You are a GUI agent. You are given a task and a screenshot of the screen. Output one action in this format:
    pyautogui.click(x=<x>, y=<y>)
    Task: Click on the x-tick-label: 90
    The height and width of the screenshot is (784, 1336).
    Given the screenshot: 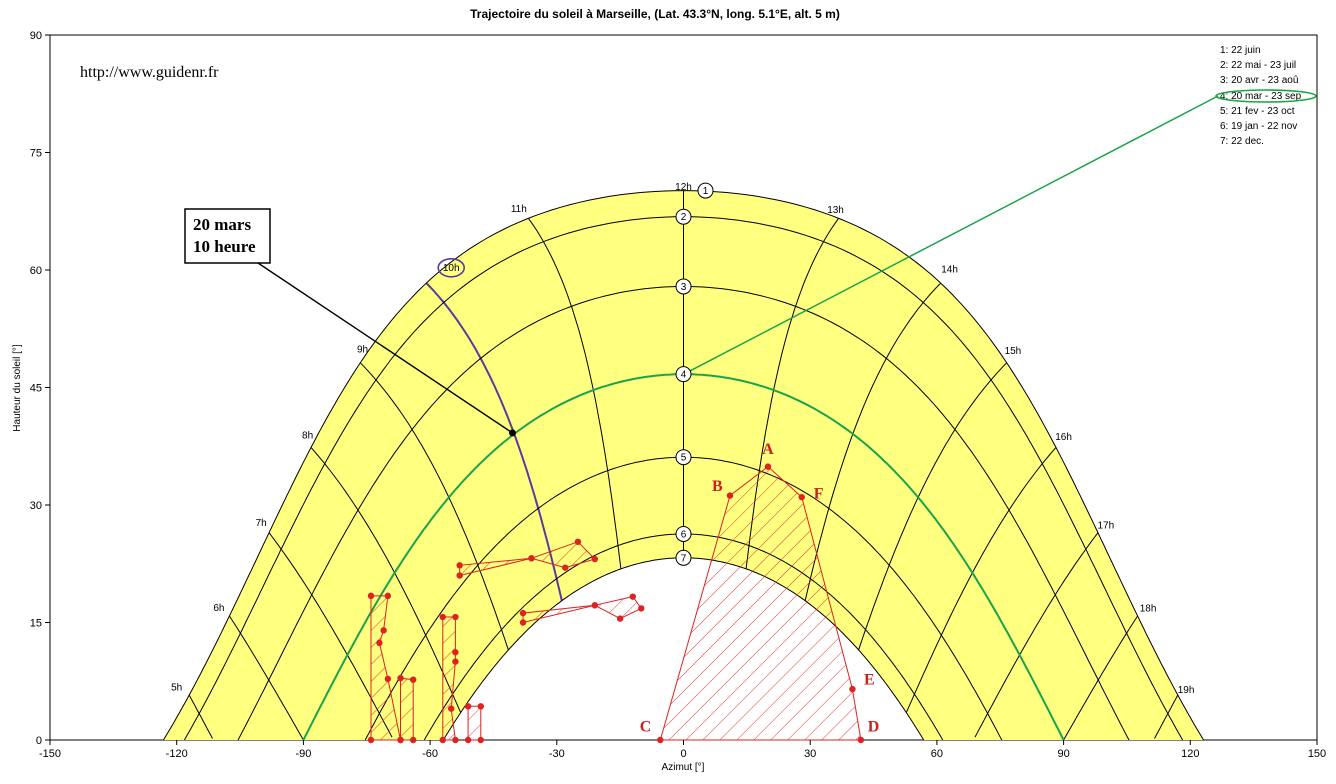 What is the action you would take?
    pyautogui.click(x=1063, y=754)
    